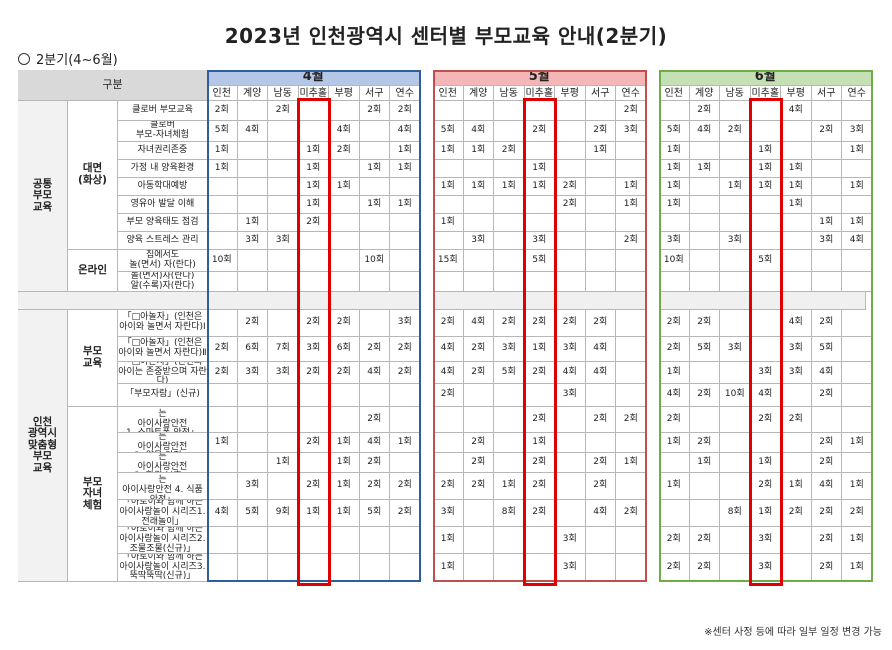 The height and width of the screenshot is (650, 892). Describe the element at coordinates (704, 349) in the screenshot. I see `schedule-cell: 5회` at that location.